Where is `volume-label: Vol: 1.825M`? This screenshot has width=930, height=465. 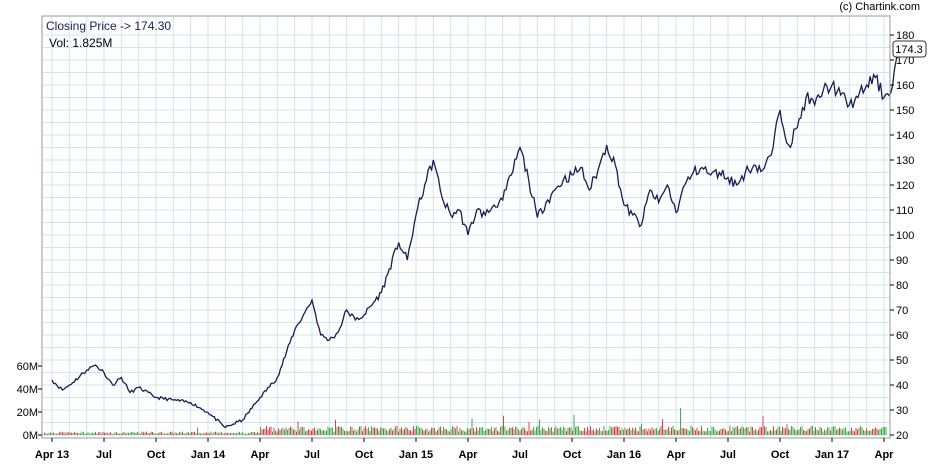
volume-label: Vol: 1.825M is located at coordinates (80, 43).